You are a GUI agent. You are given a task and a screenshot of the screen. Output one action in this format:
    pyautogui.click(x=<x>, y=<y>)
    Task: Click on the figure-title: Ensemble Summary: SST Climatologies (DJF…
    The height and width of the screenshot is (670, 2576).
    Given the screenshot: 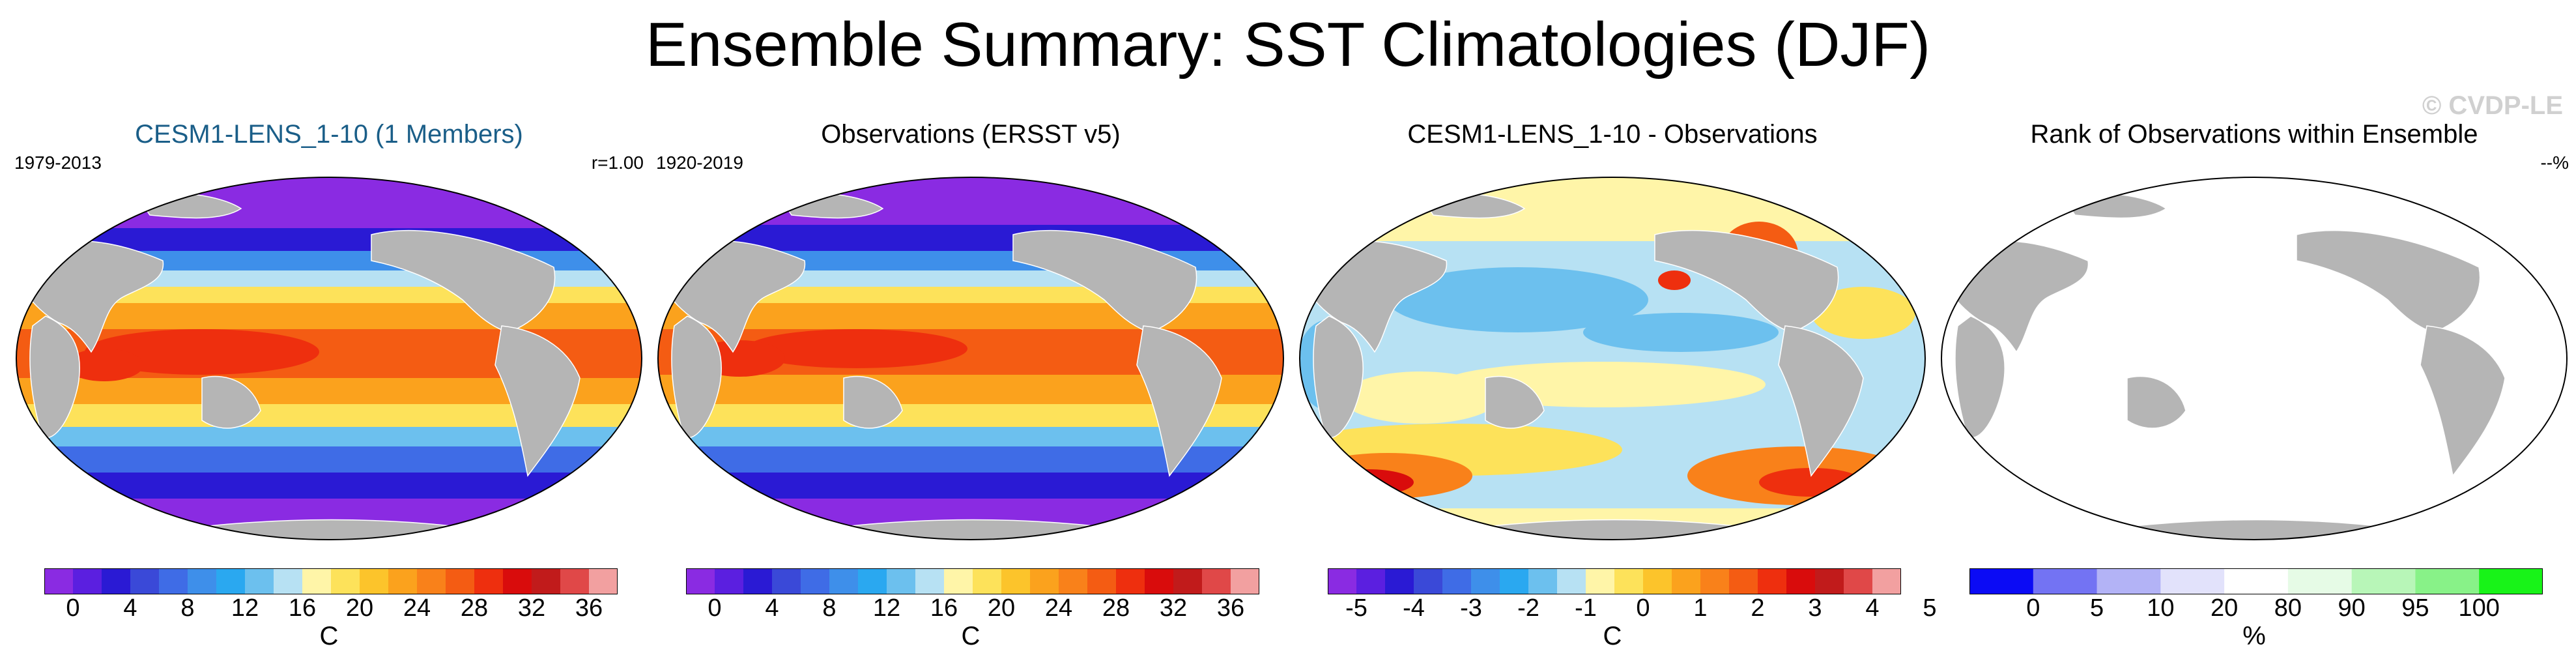 What is the action you would take?
    pyautogui.click(x=1288, y=45)
    